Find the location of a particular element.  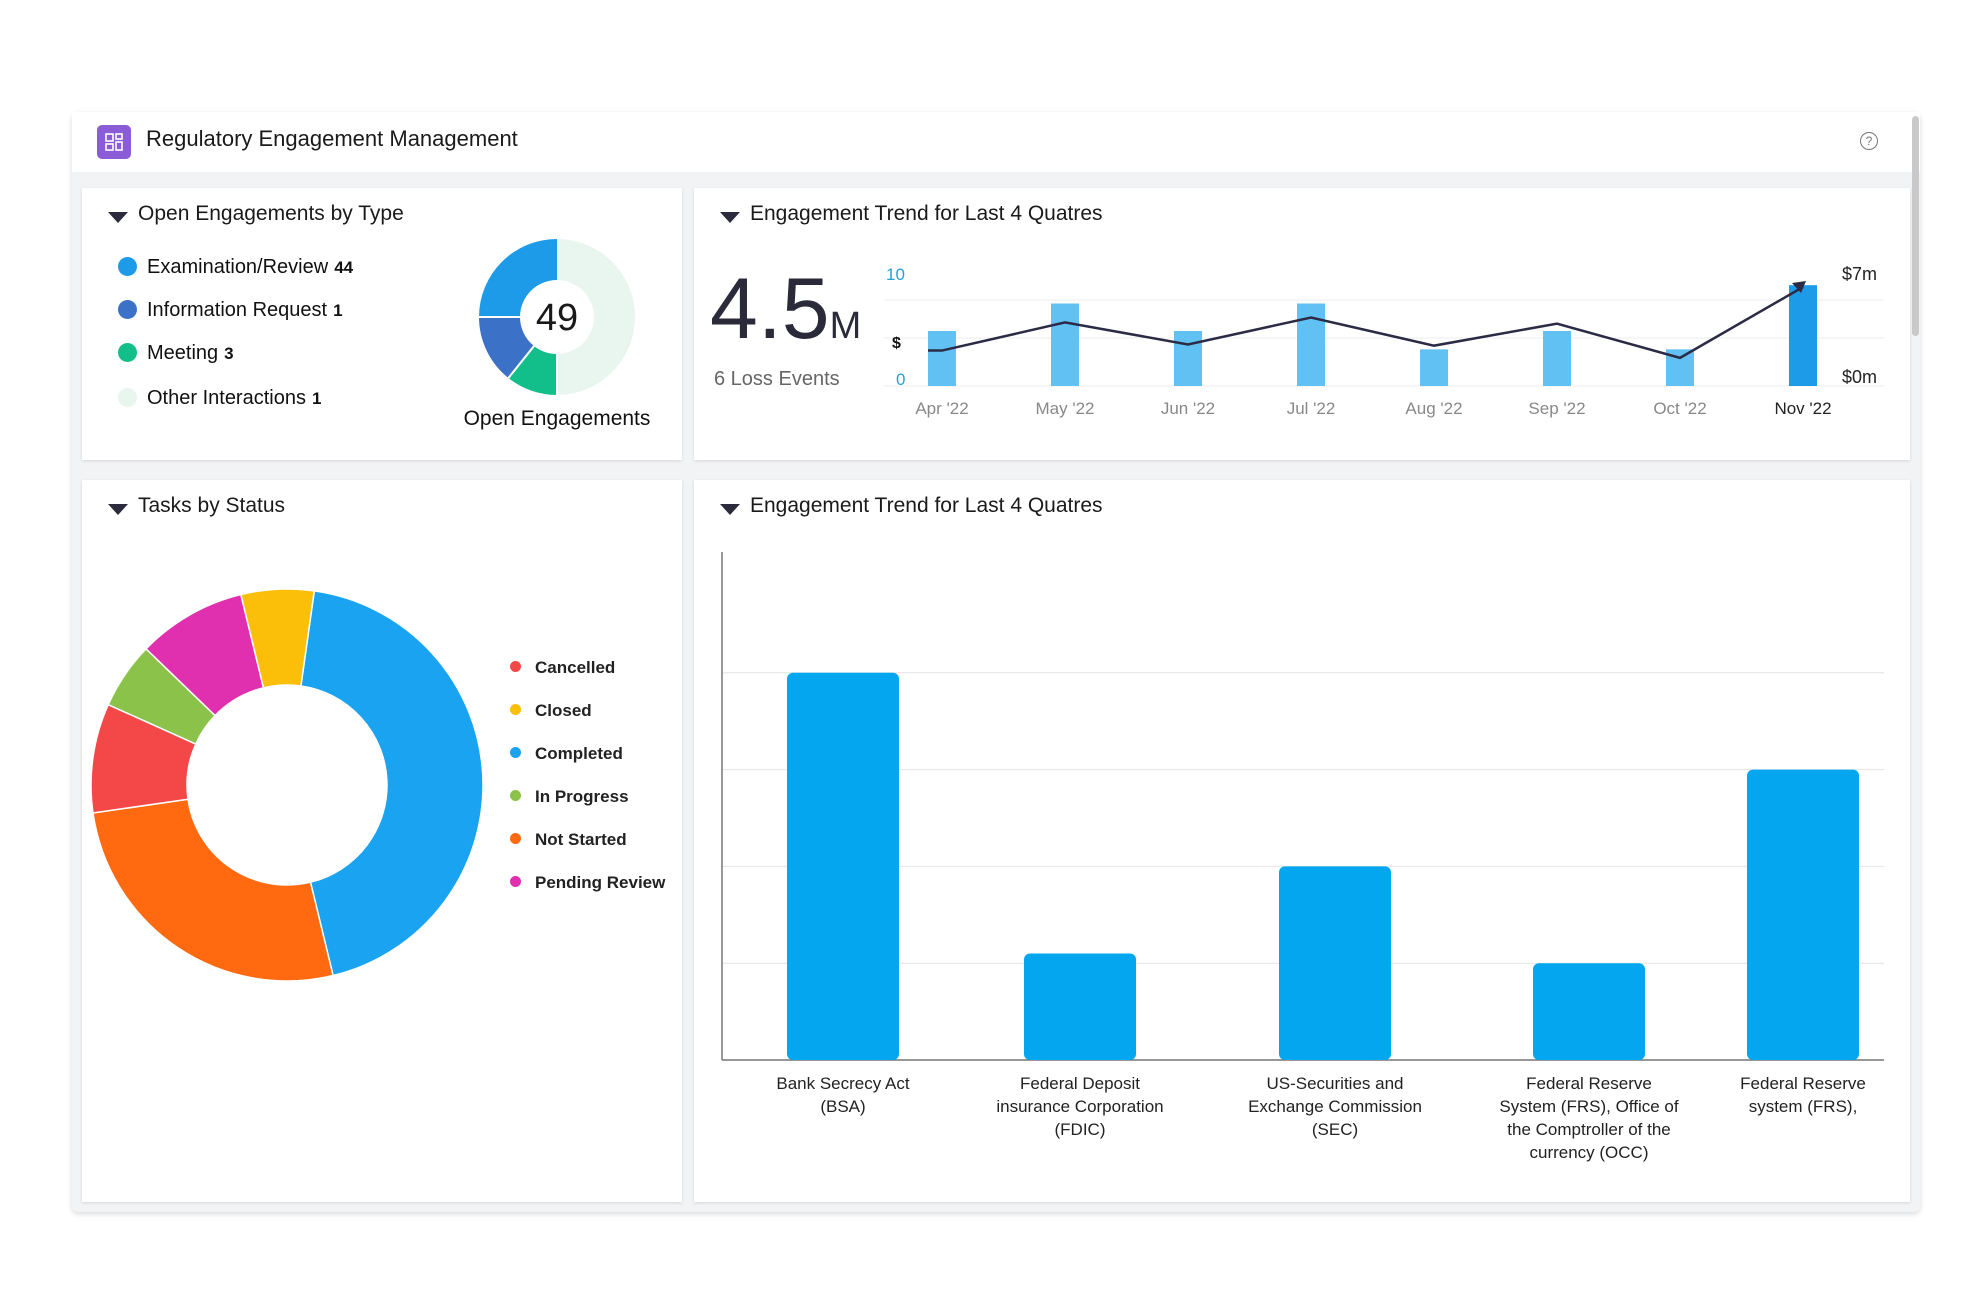

legend-item: Other Interactions 1 is located at coordinates (219, 398).